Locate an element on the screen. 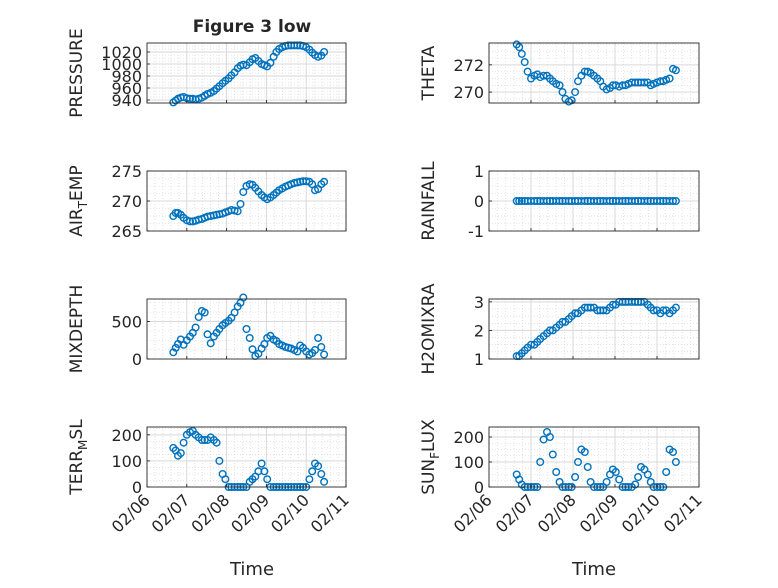  subplot-4: -1 0 1 RAINFALL is located at coordinates (559, 201).